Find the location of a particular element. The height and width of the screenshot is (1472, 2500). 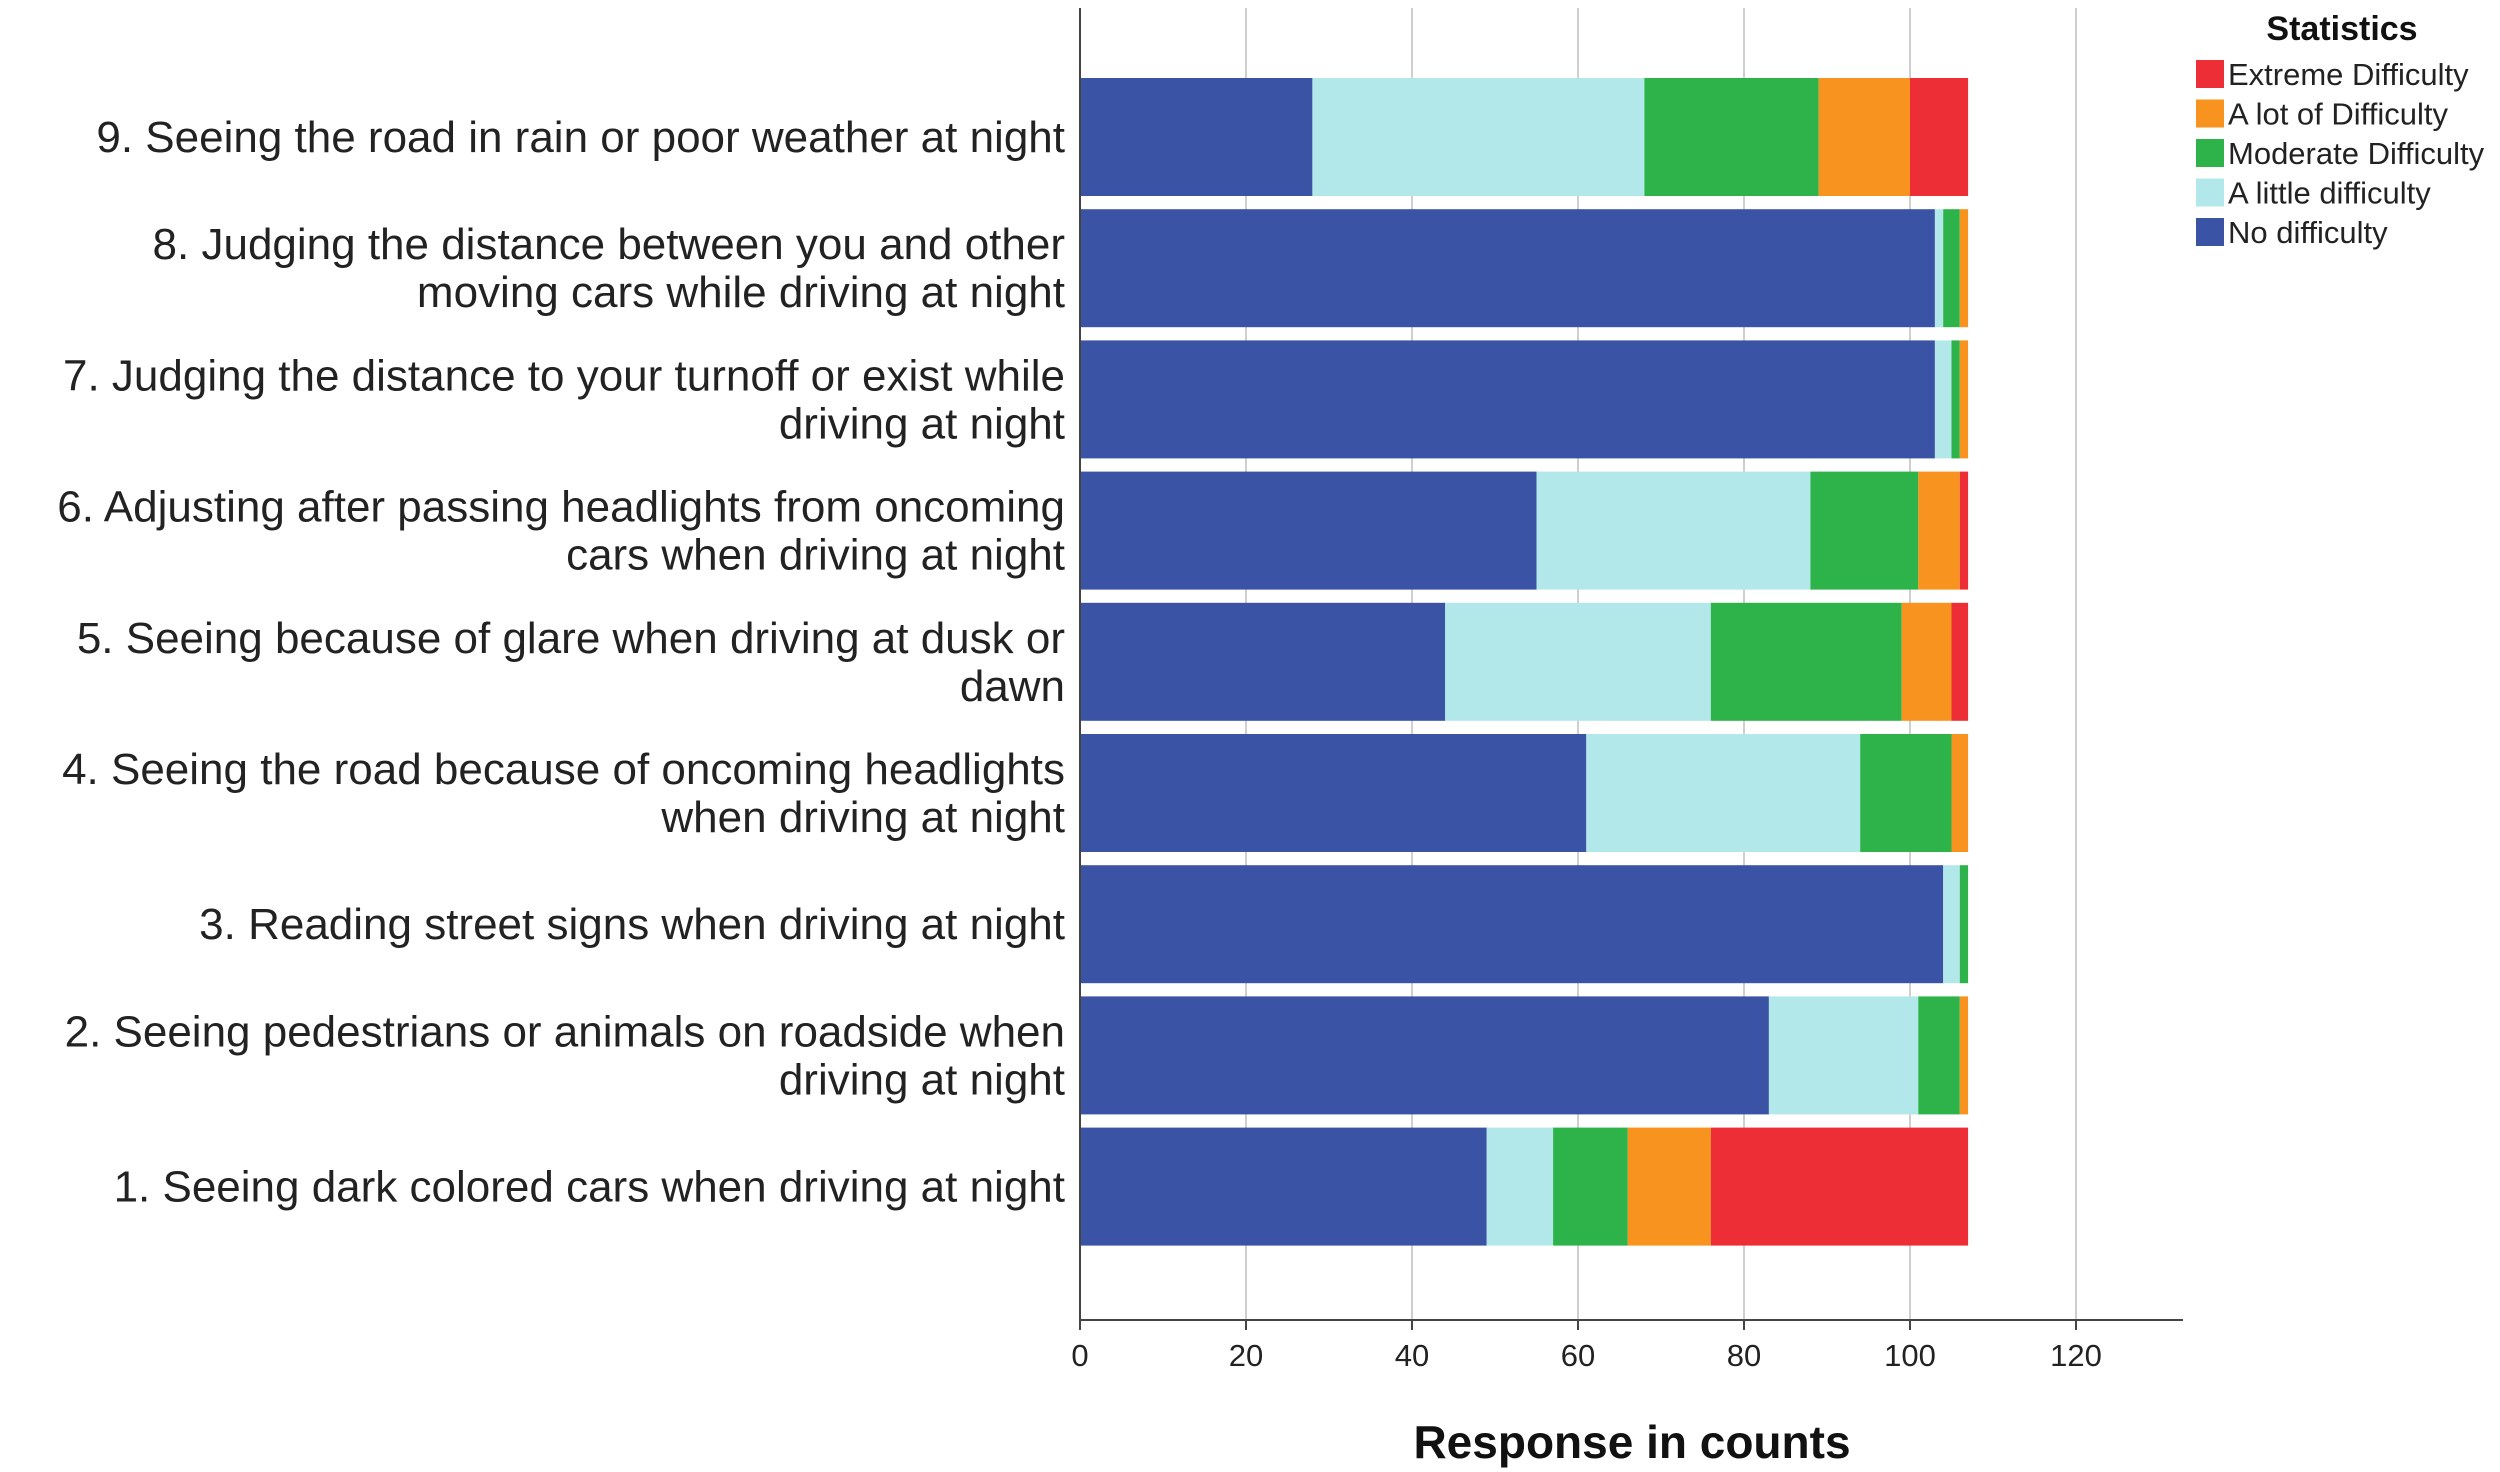

category-label: moving cars while driving at night is located at coordinates (741, 292).